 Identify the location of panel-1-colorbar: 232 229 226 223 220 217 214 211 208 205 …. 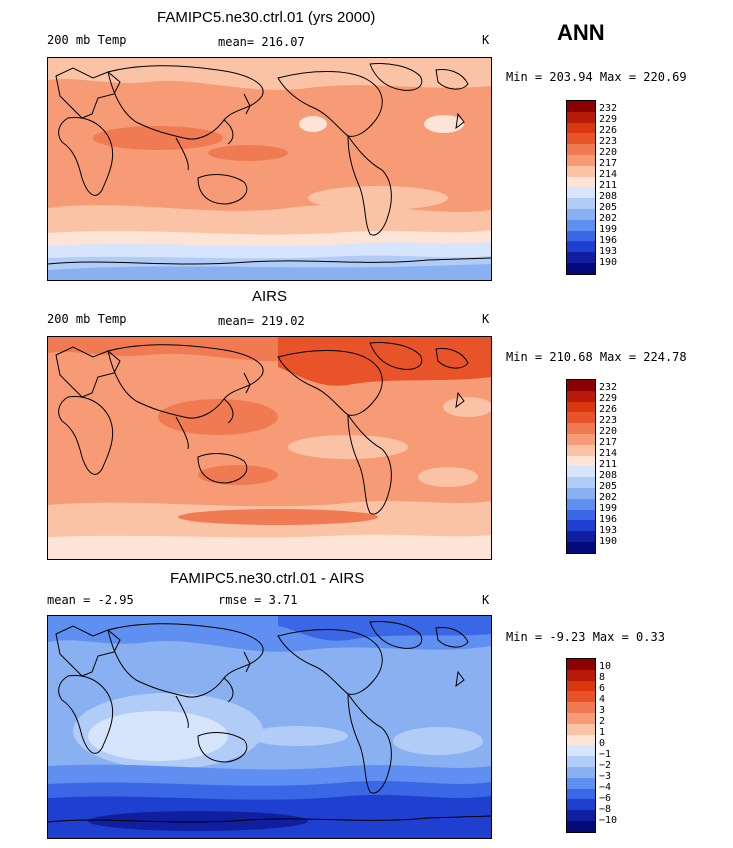
(591, 187).